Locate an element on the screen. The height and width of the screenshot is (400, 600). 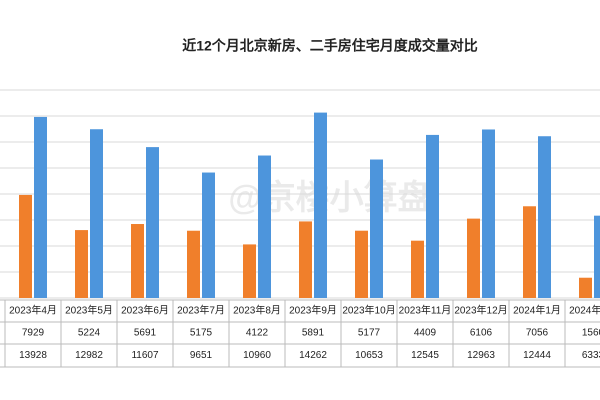
table-value: 9651 is located at coordinates (201, 355).